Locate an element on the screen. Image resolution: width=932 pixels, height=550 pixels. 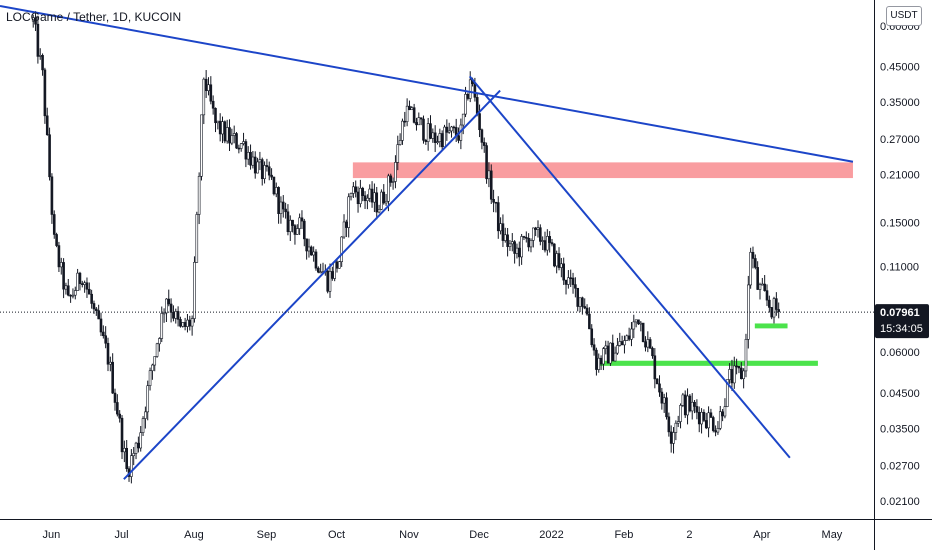
time-axis: Jun Jul Aug Sep Oct Nov Dec 2022 Feb 2 Apr May is located at coordinates (443, 535).